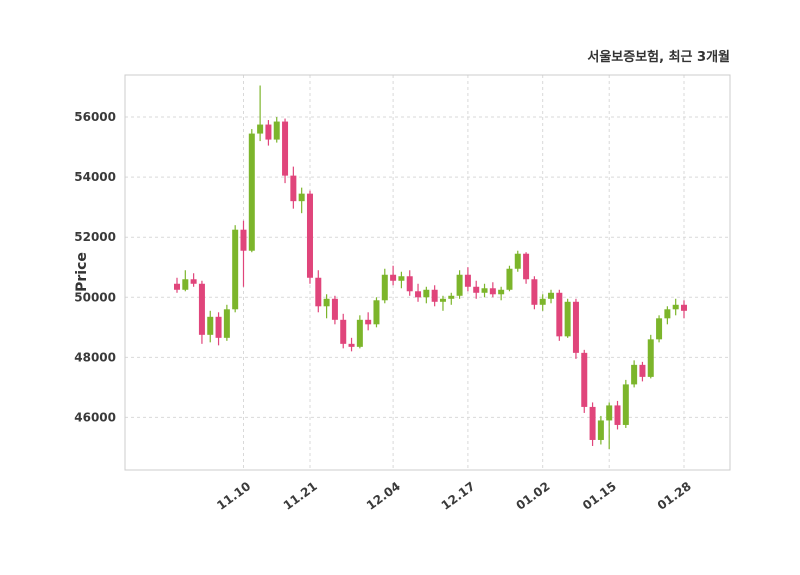 This screenshot has width=800, height=575. What do you see at coordinates (95, 177) in the screenshot?
I see `y-tick-label: 54000` at bounding box center [95, 177].